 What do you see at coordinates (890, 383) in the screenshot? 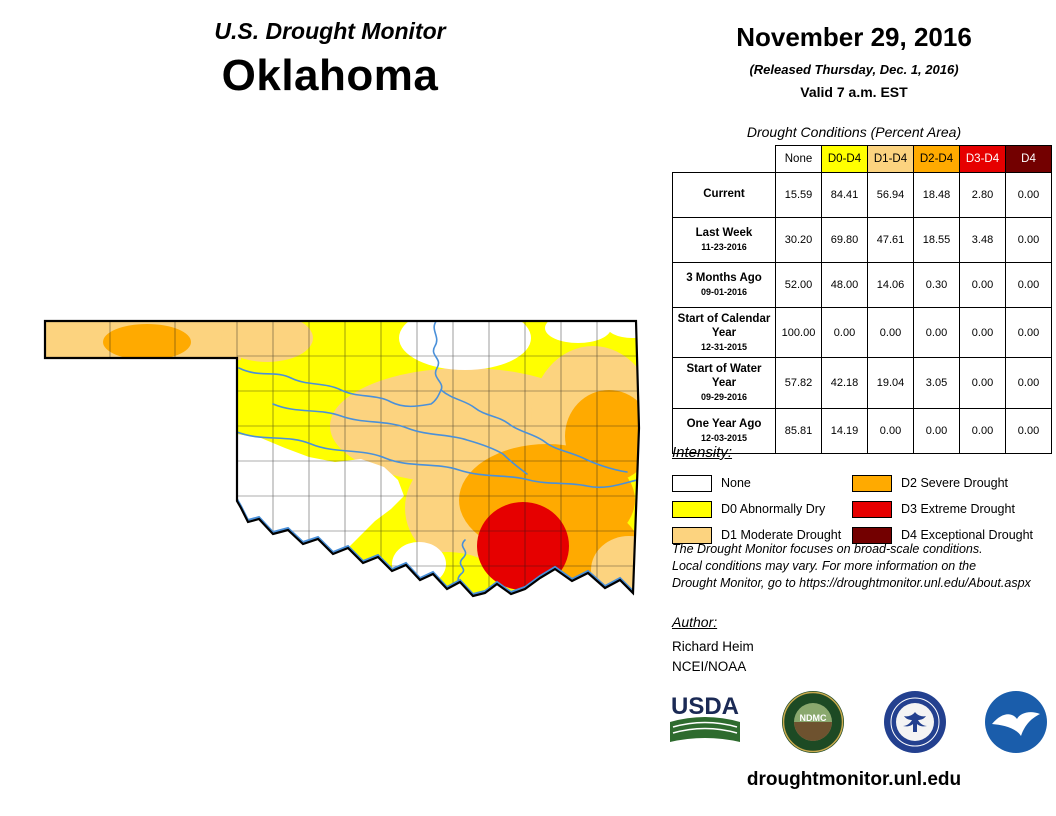
I see `table-value: 19.04` at bounding box center [890, 383].